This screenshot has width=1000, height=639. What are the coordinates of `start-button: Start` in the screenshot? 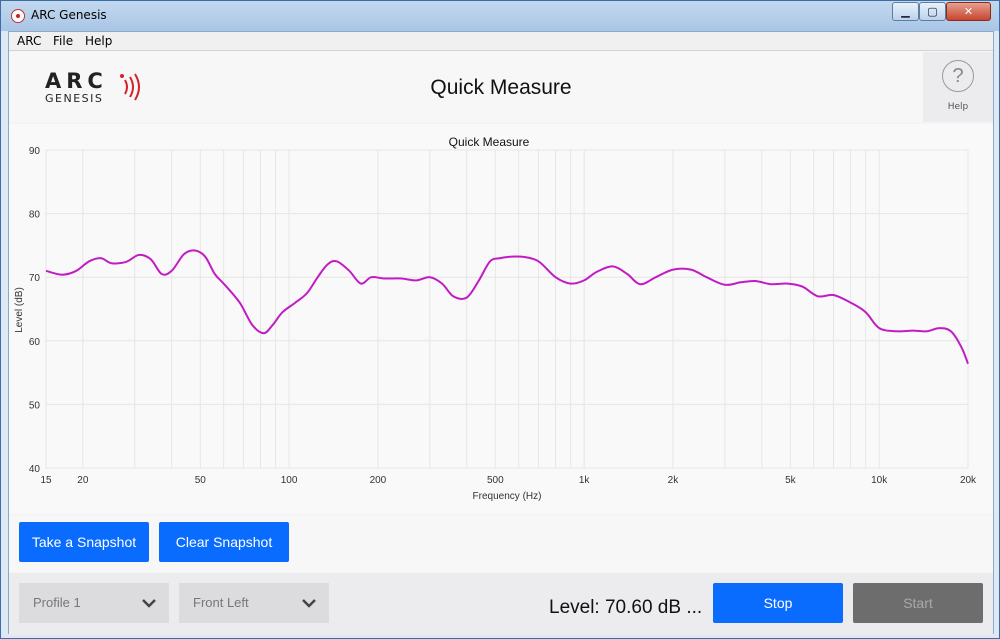 It's located at (918, 603).